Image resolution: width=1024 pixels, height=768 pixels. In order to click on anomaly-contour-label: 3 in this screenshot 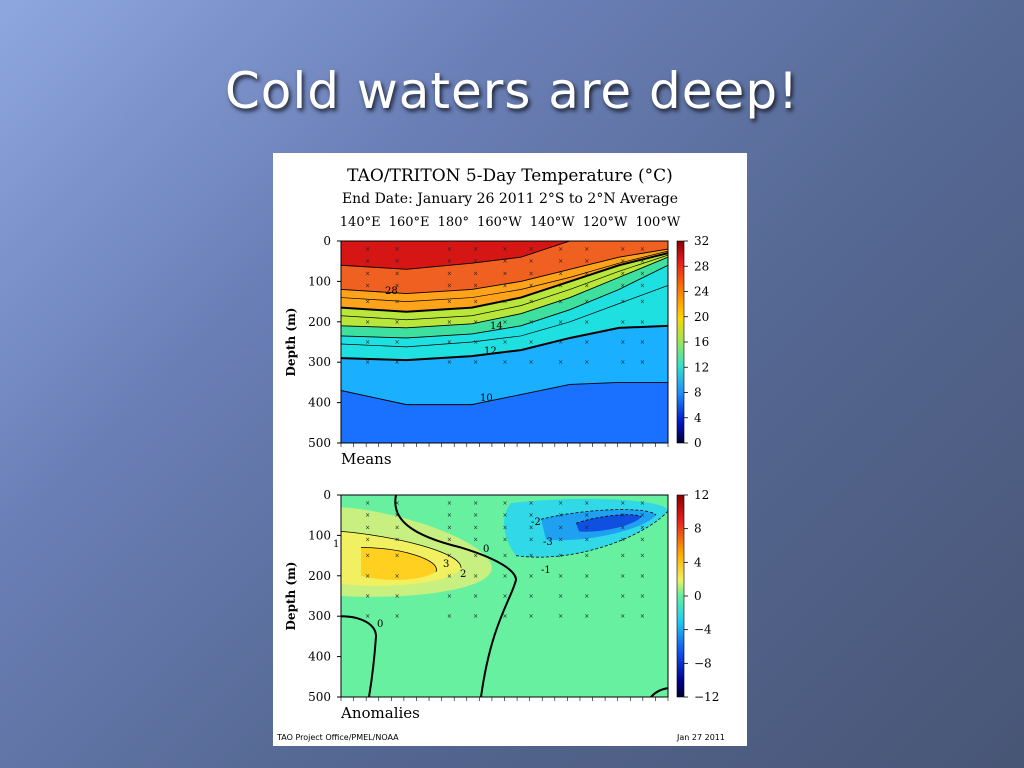, I will do `click(446, 564)`.